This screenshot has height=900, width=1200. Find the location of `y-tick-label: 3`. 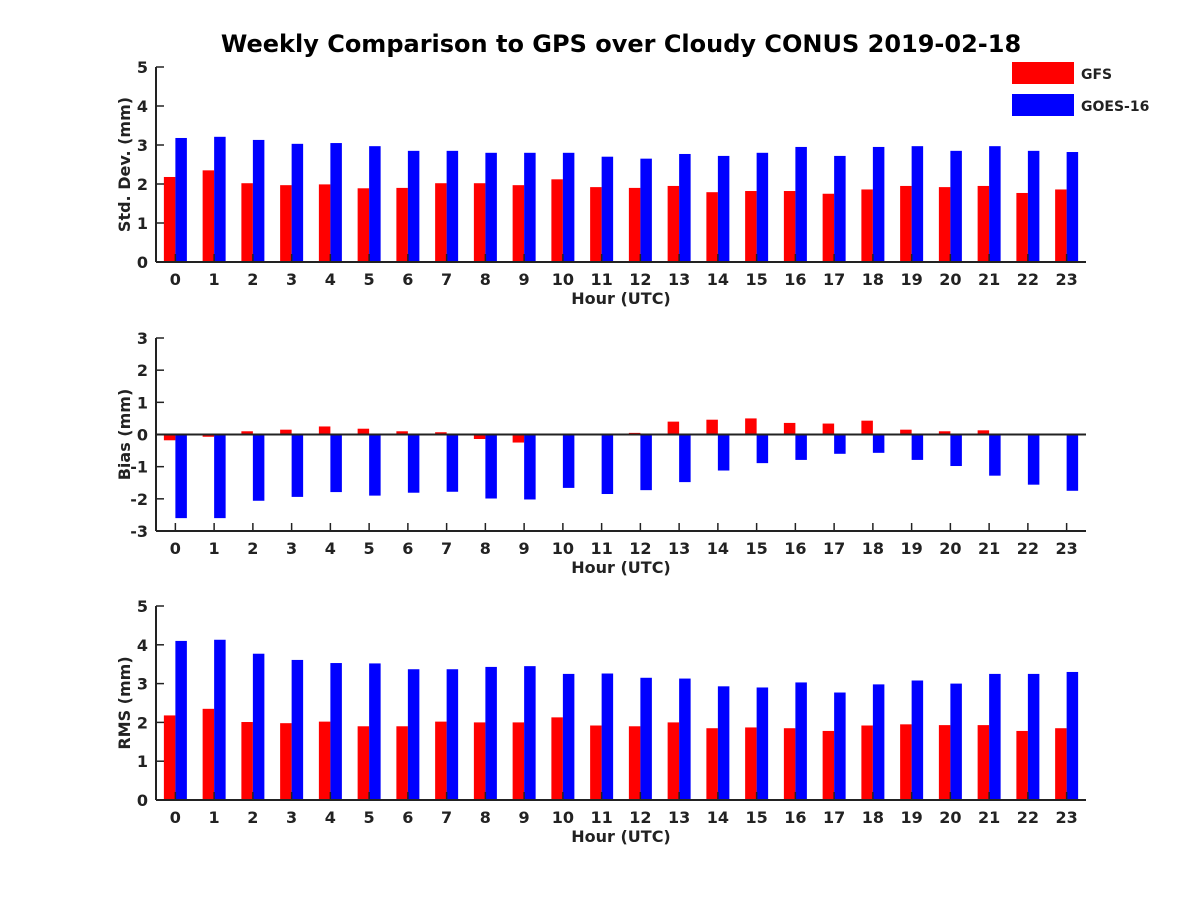

y-tick-label: 3 is located at coordinates (142, 338).